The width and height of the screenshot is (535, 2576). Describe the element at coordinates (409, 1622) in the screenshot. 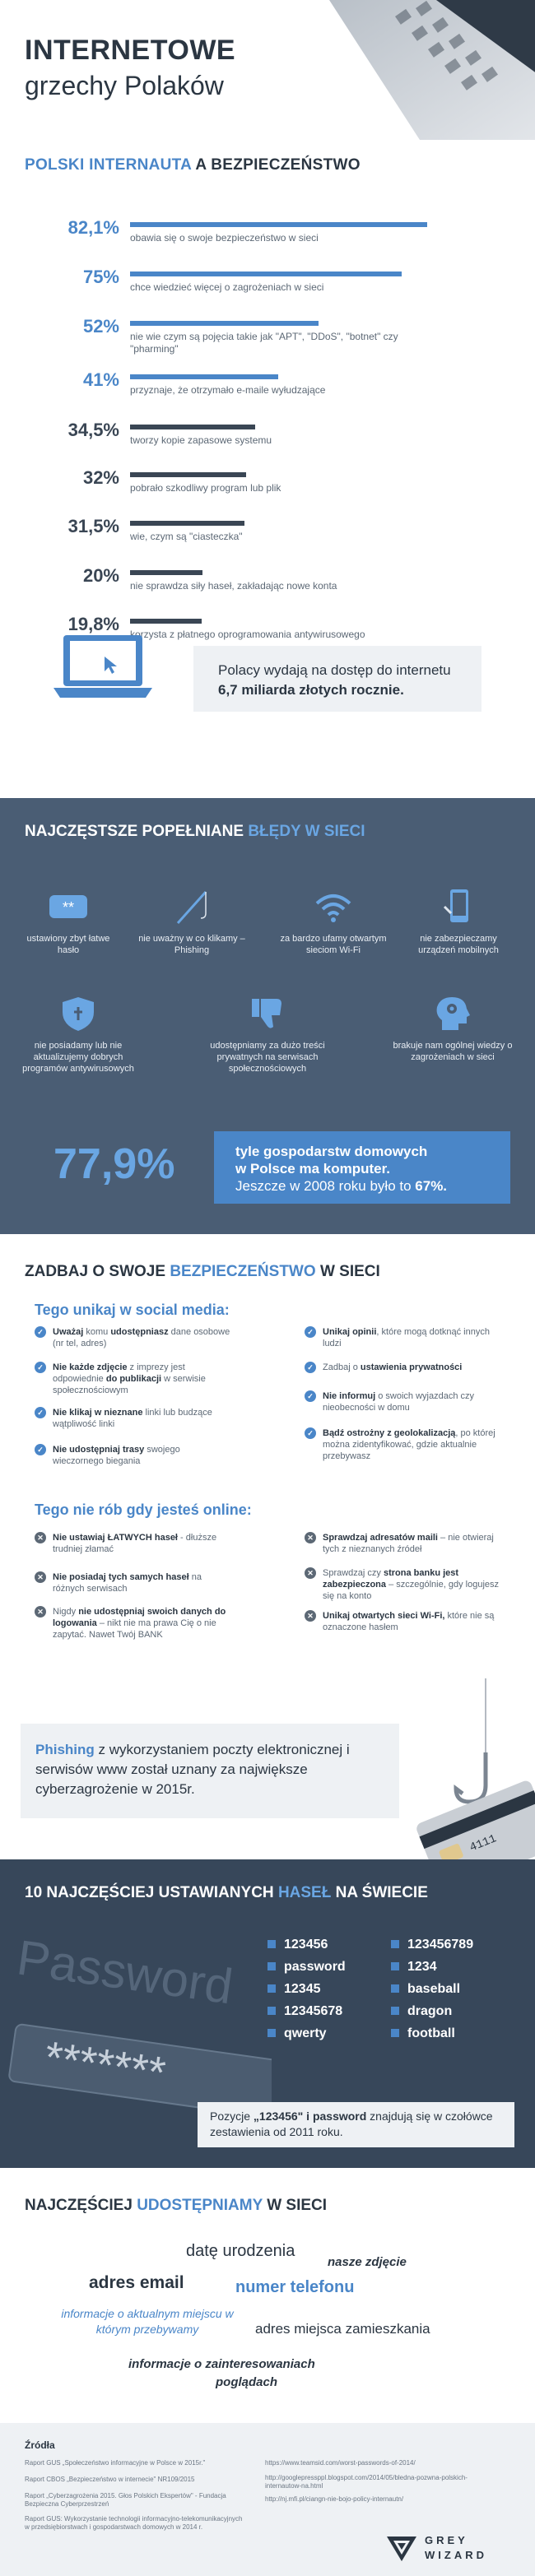

I see `tip-text: które nie są oznaczone hasłem` at that location.